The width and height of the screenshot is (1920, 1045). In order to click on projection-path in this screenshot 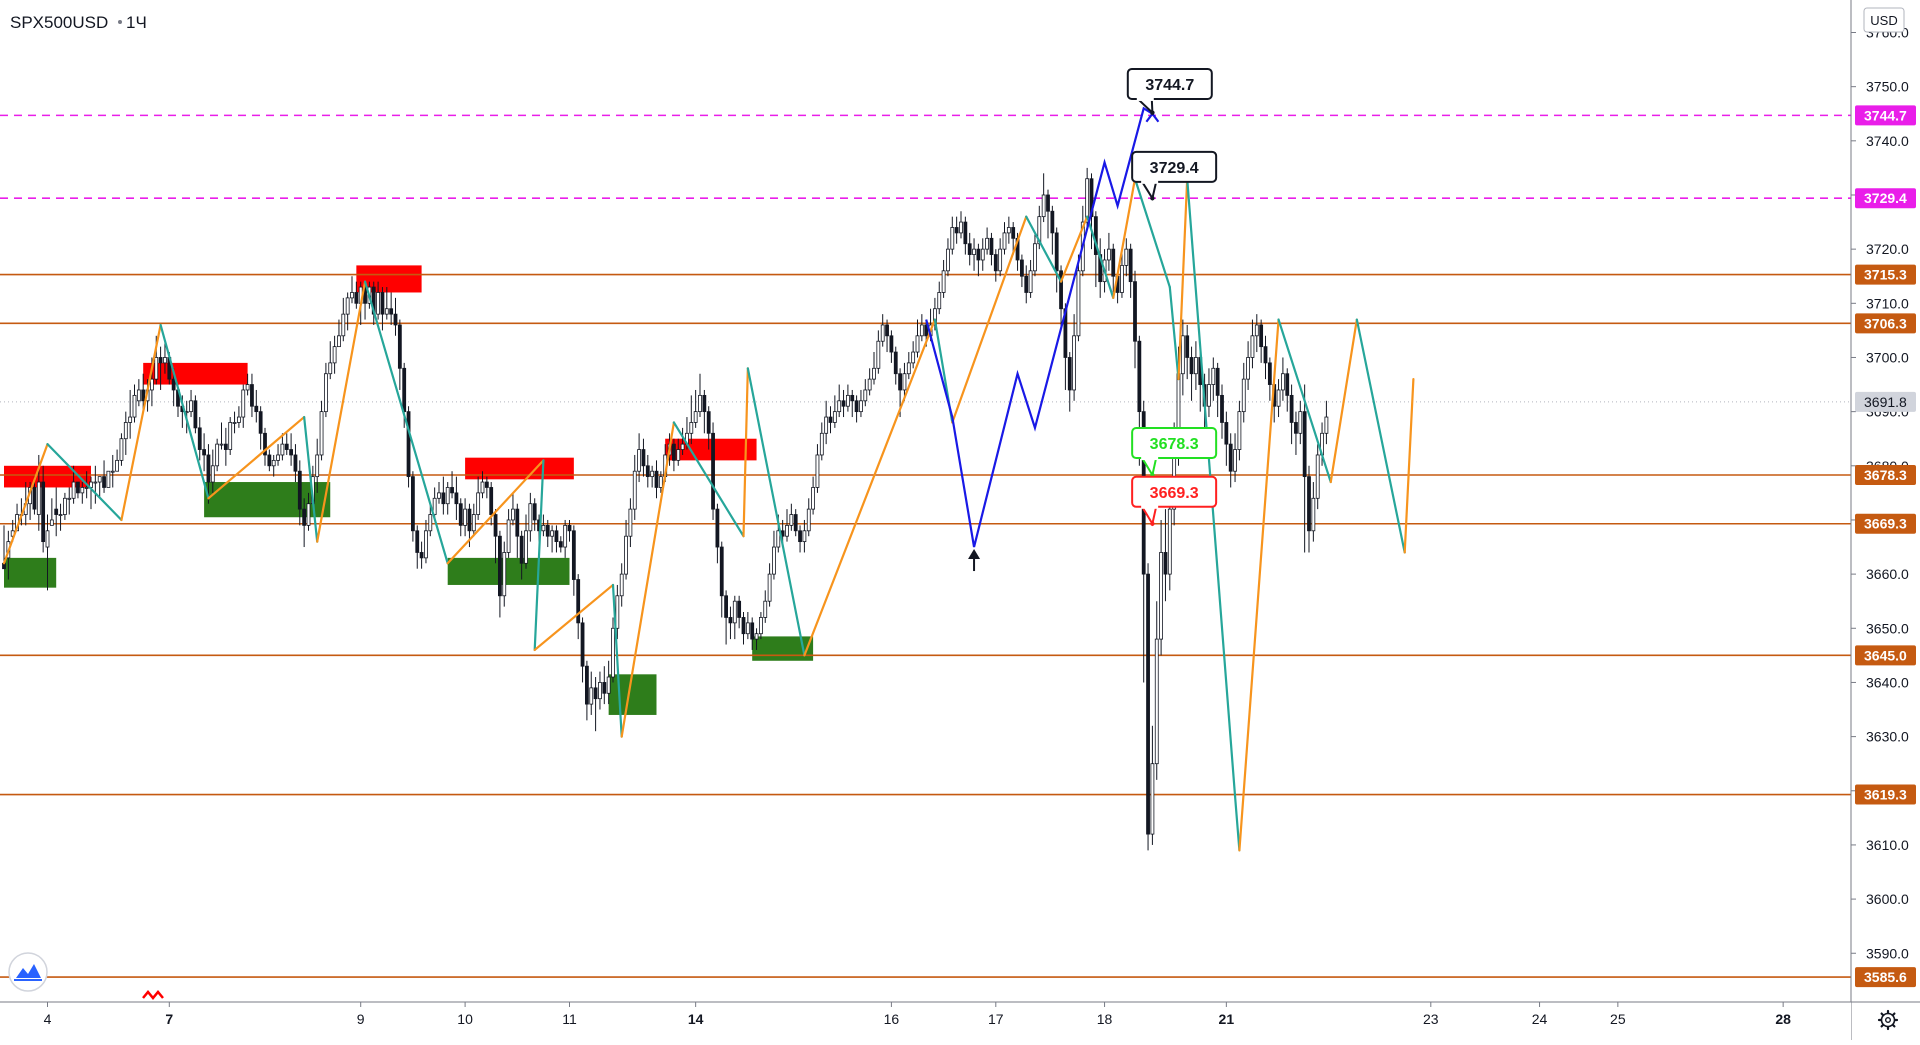, I will do `click(1039, 327)`.